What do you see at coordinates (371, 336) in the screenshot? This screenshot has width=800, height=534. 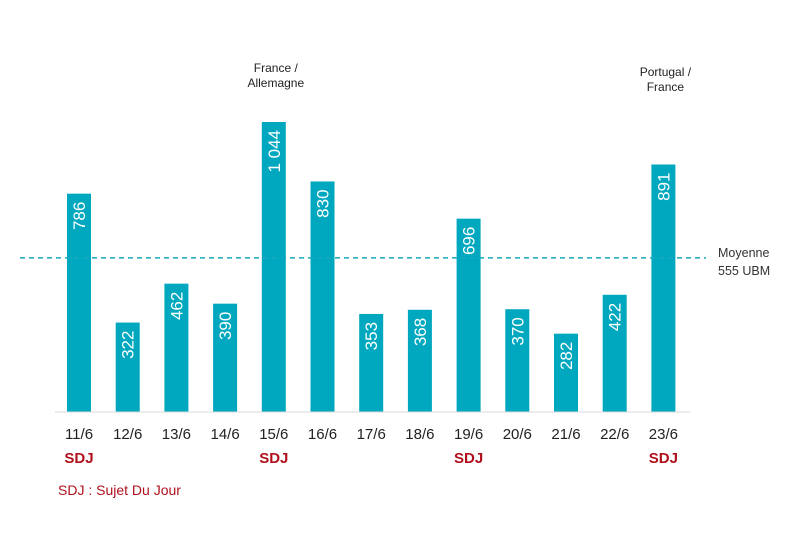 I see `bar-value-label: 353` at bounding box center [371, 336].